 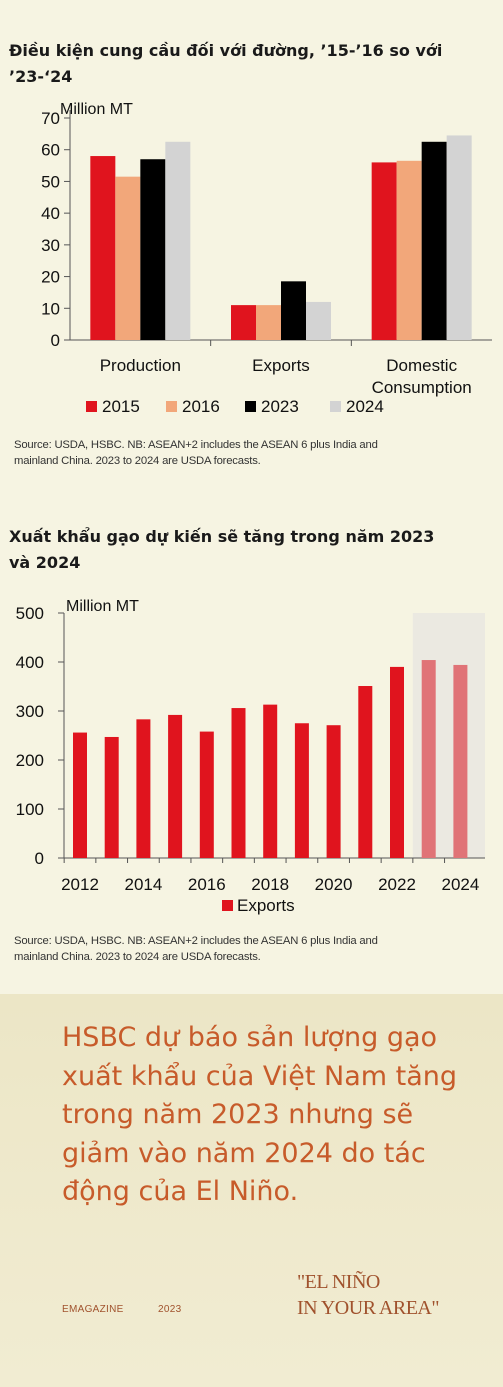 What do you see at coordinates (45, 562) in the screenshot?
I see `rice-chart-heading-line2: và 2024` at bounding box center [45, 562].